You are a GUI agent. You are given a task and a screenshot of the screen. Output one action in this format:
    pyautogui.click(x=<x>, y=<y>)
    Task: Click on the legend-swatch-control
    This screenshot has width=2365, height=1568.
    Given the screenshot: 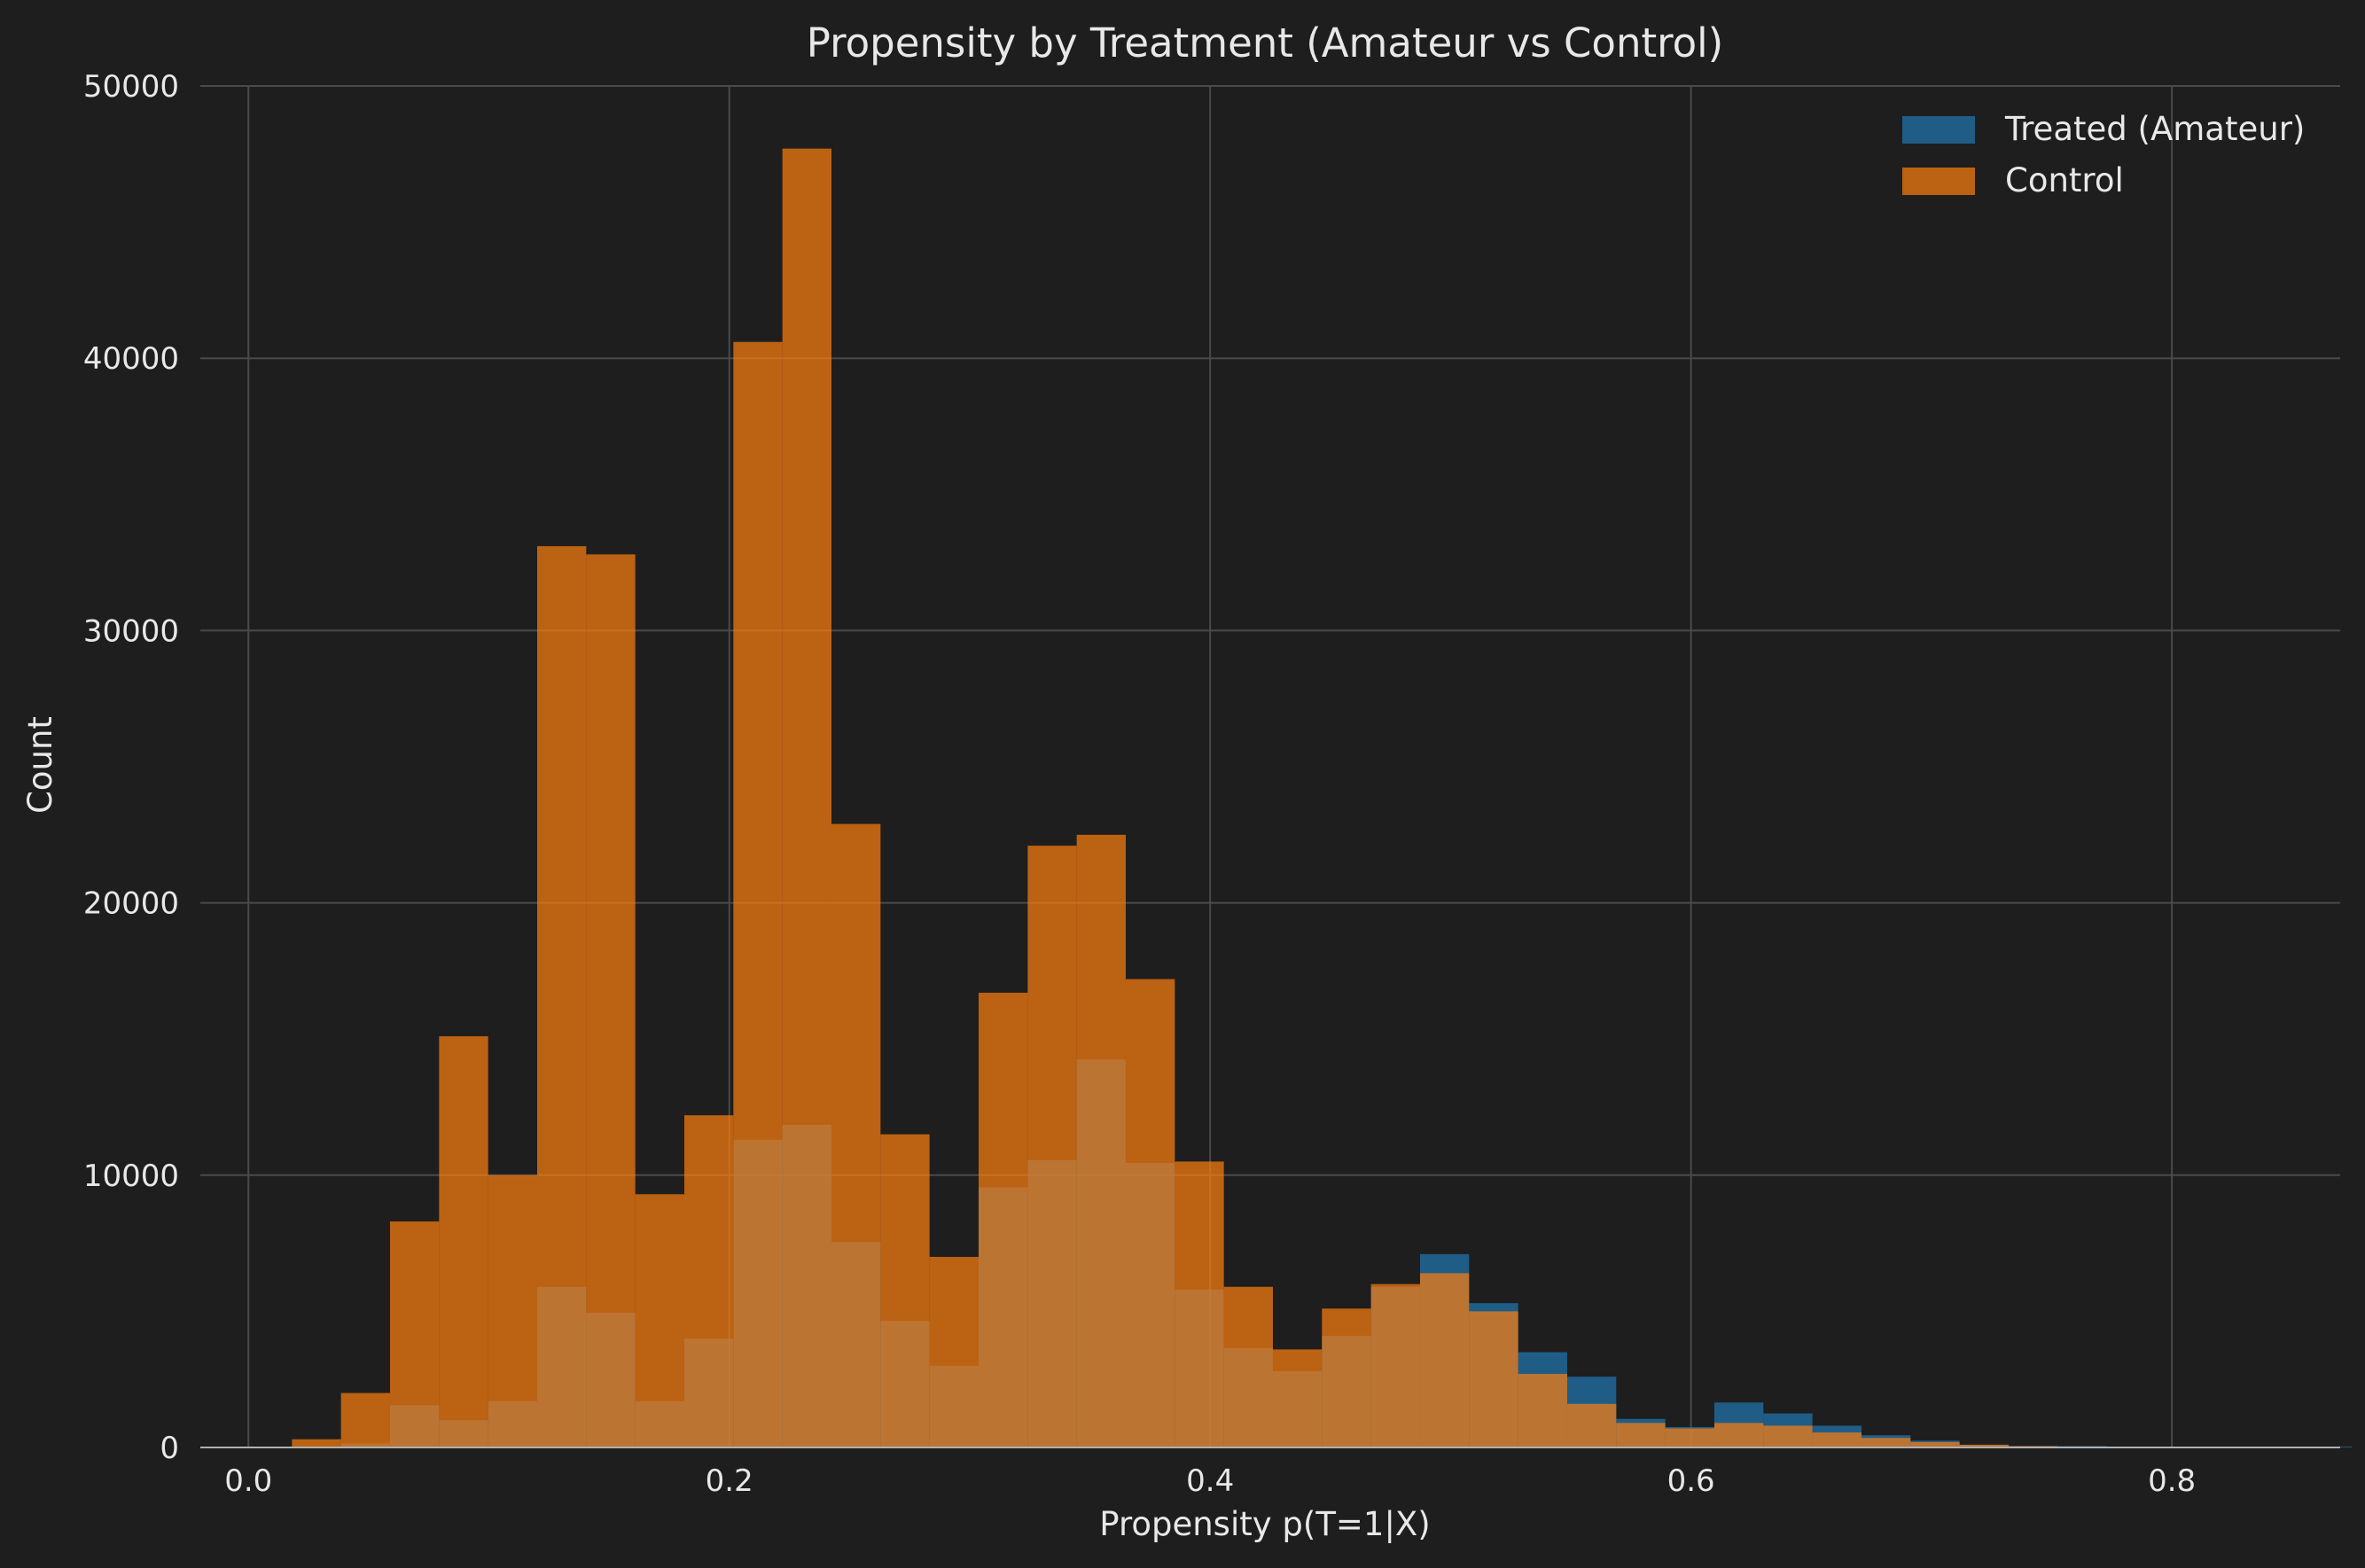 What is the action you would take?
    pyautogui.click(x=1938, y=181)
    